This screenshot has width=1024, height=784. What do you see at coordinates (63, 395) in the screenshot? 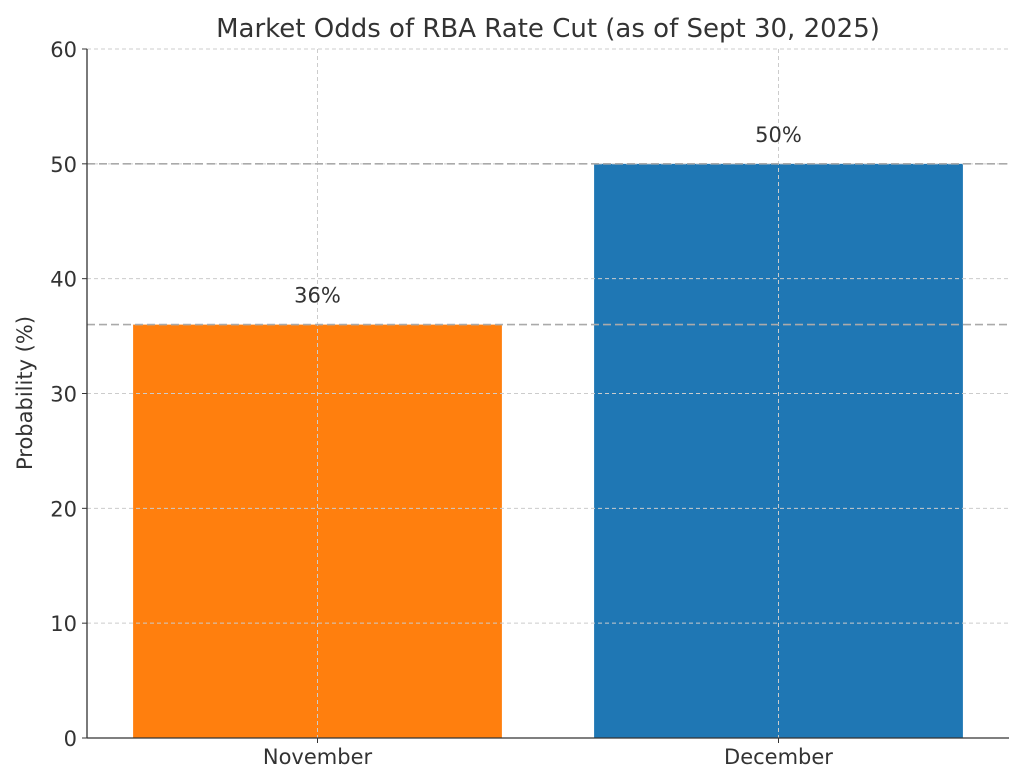
I see `y-tick-label: 30` at bounding box center [63, 395].